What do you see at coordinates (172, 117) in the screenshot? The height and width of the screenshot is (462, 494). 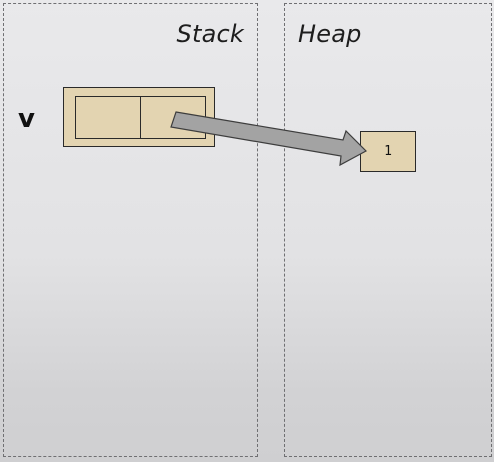 I see `vector-field-pointer` at bounding box center [172, 117].